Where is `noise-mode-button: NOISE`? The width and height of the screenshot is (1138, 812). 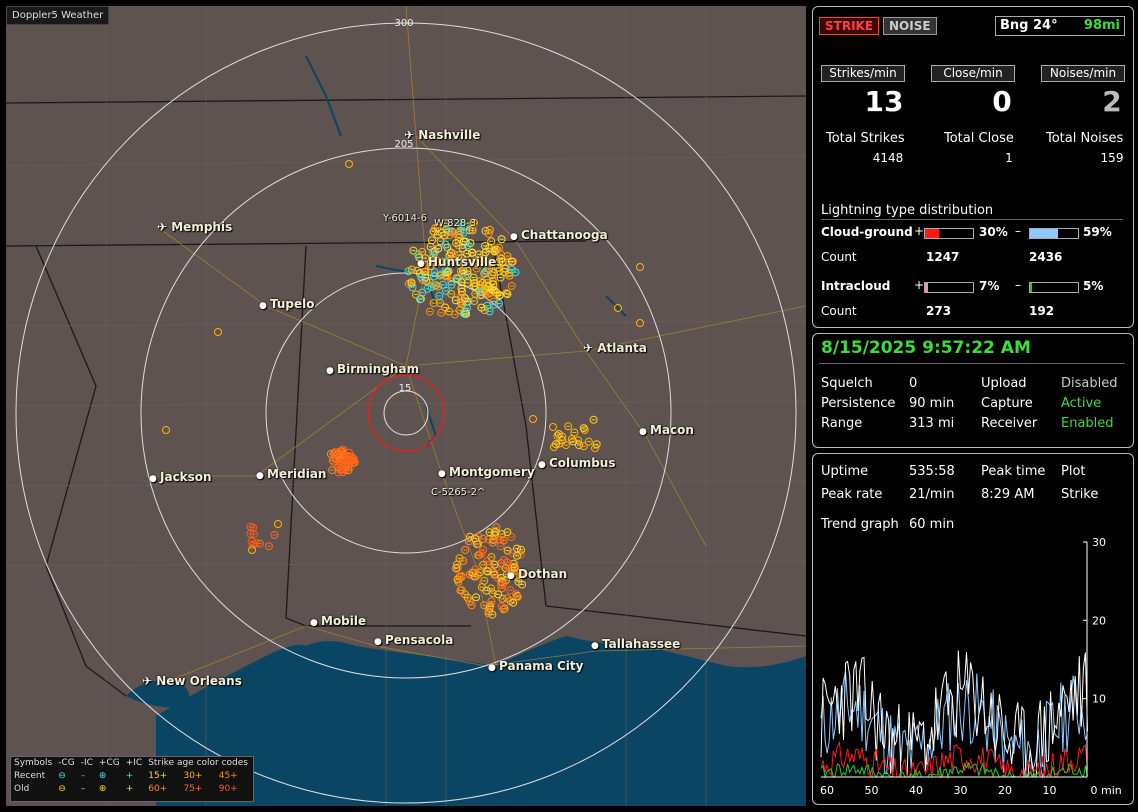
noise-mode-button: NOISE is located at coordinates (910, 26).